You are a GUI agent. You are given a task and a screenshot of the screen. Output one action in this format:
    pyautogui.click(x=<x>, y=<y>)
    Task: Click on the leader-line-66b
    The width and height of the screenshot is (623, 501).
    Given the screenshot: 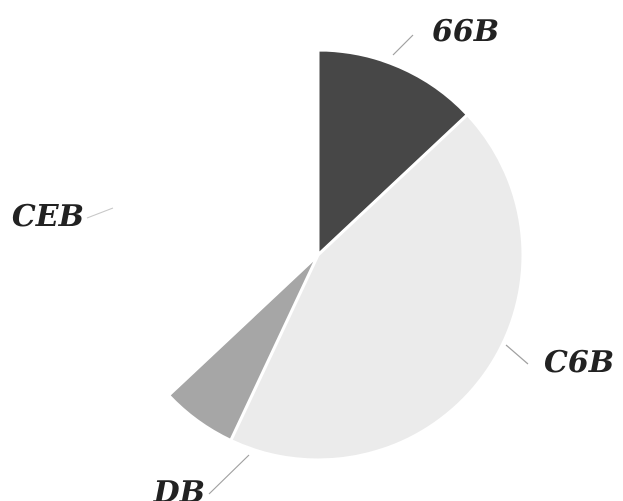 What is the action you would take?
    pyautogui.click(x=403, y=45)
    